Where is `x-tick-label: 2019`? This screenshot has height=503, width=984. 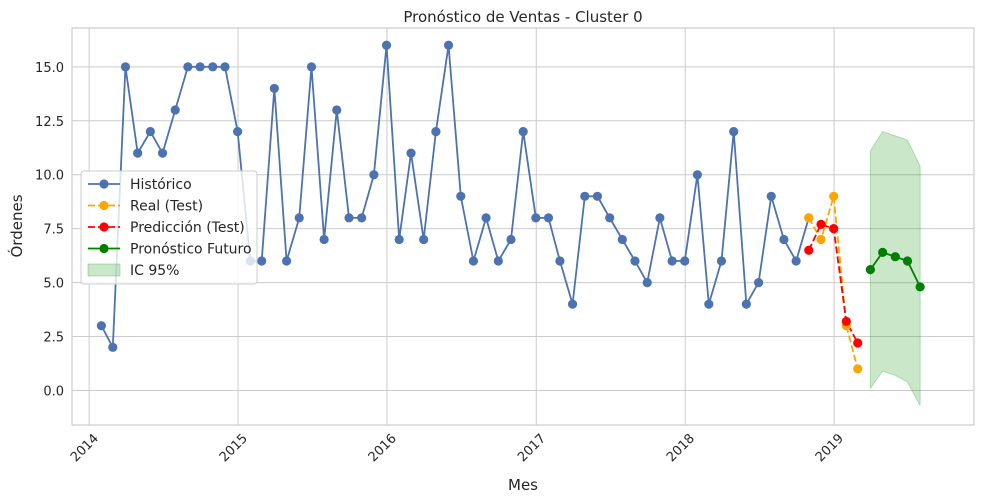 x-tick-label: 2019 is located at coordinates (830, 448).